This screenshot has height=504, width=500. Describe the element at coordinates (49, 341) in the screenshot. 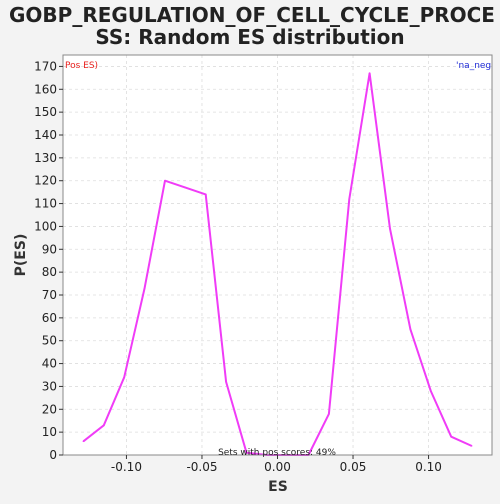

I see `y-tick-label: 50` at that location.